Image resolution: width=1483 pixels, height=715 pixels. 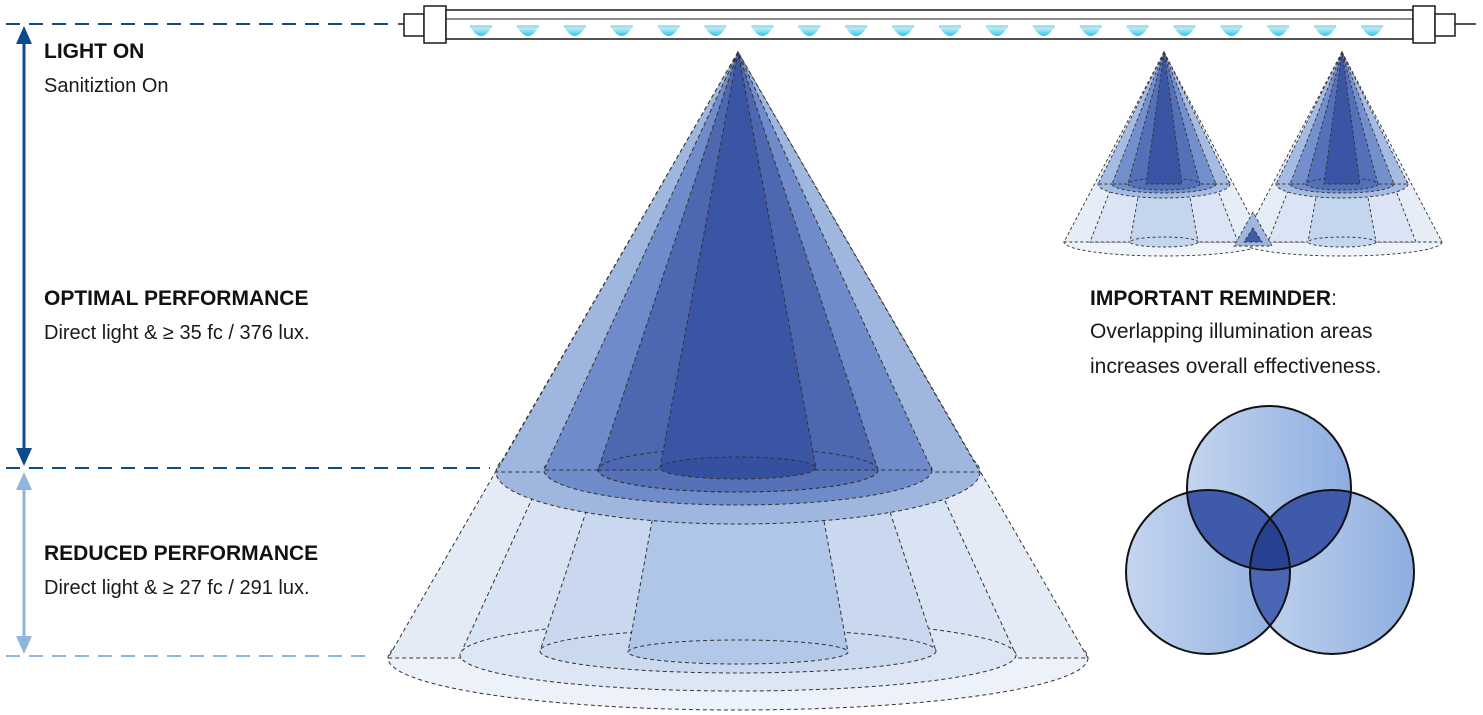 I want to click on reduced-title: REDUCED PERFORMANCE, so click(x=181, y=553).